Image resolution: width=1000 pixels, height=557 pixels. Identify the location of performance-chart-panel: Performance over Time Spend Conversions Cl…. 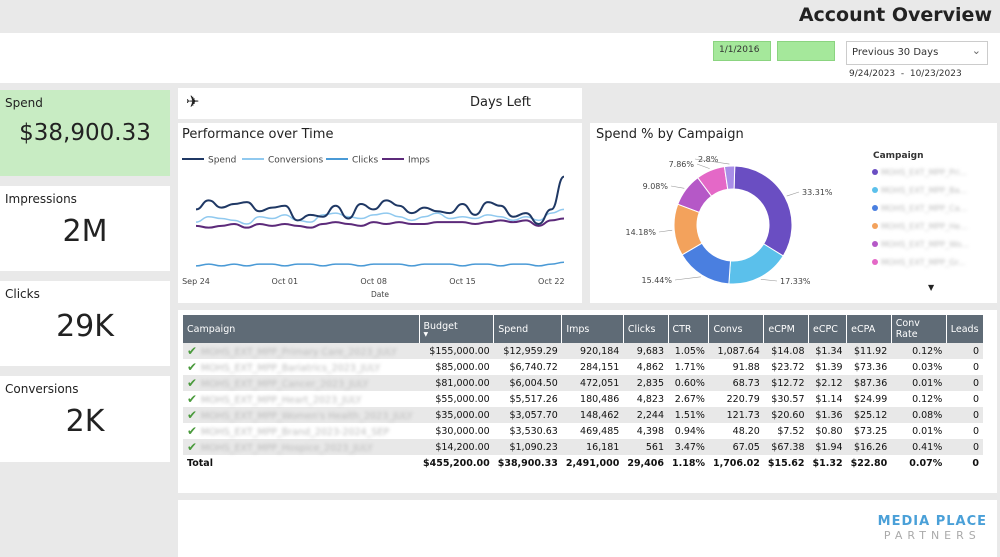
(380, 213).